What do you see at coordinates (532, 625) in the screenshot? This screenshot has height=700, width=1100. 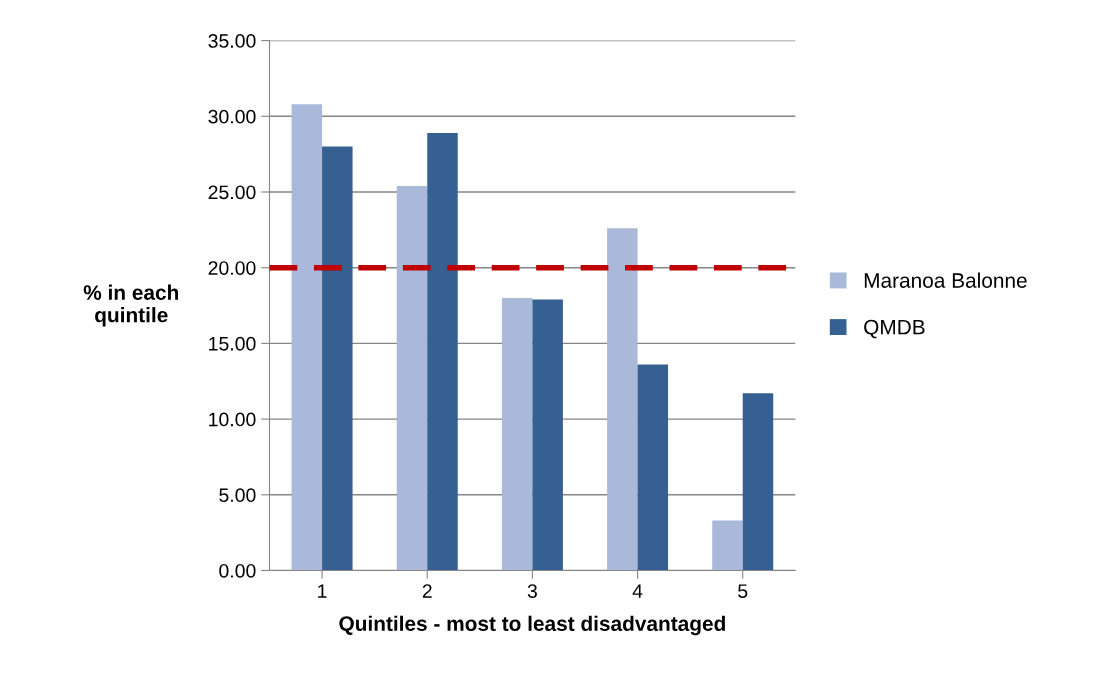 I see `x-axis-title: Quintiles - most to least disadvantaged` at bounding box center [532, 625].